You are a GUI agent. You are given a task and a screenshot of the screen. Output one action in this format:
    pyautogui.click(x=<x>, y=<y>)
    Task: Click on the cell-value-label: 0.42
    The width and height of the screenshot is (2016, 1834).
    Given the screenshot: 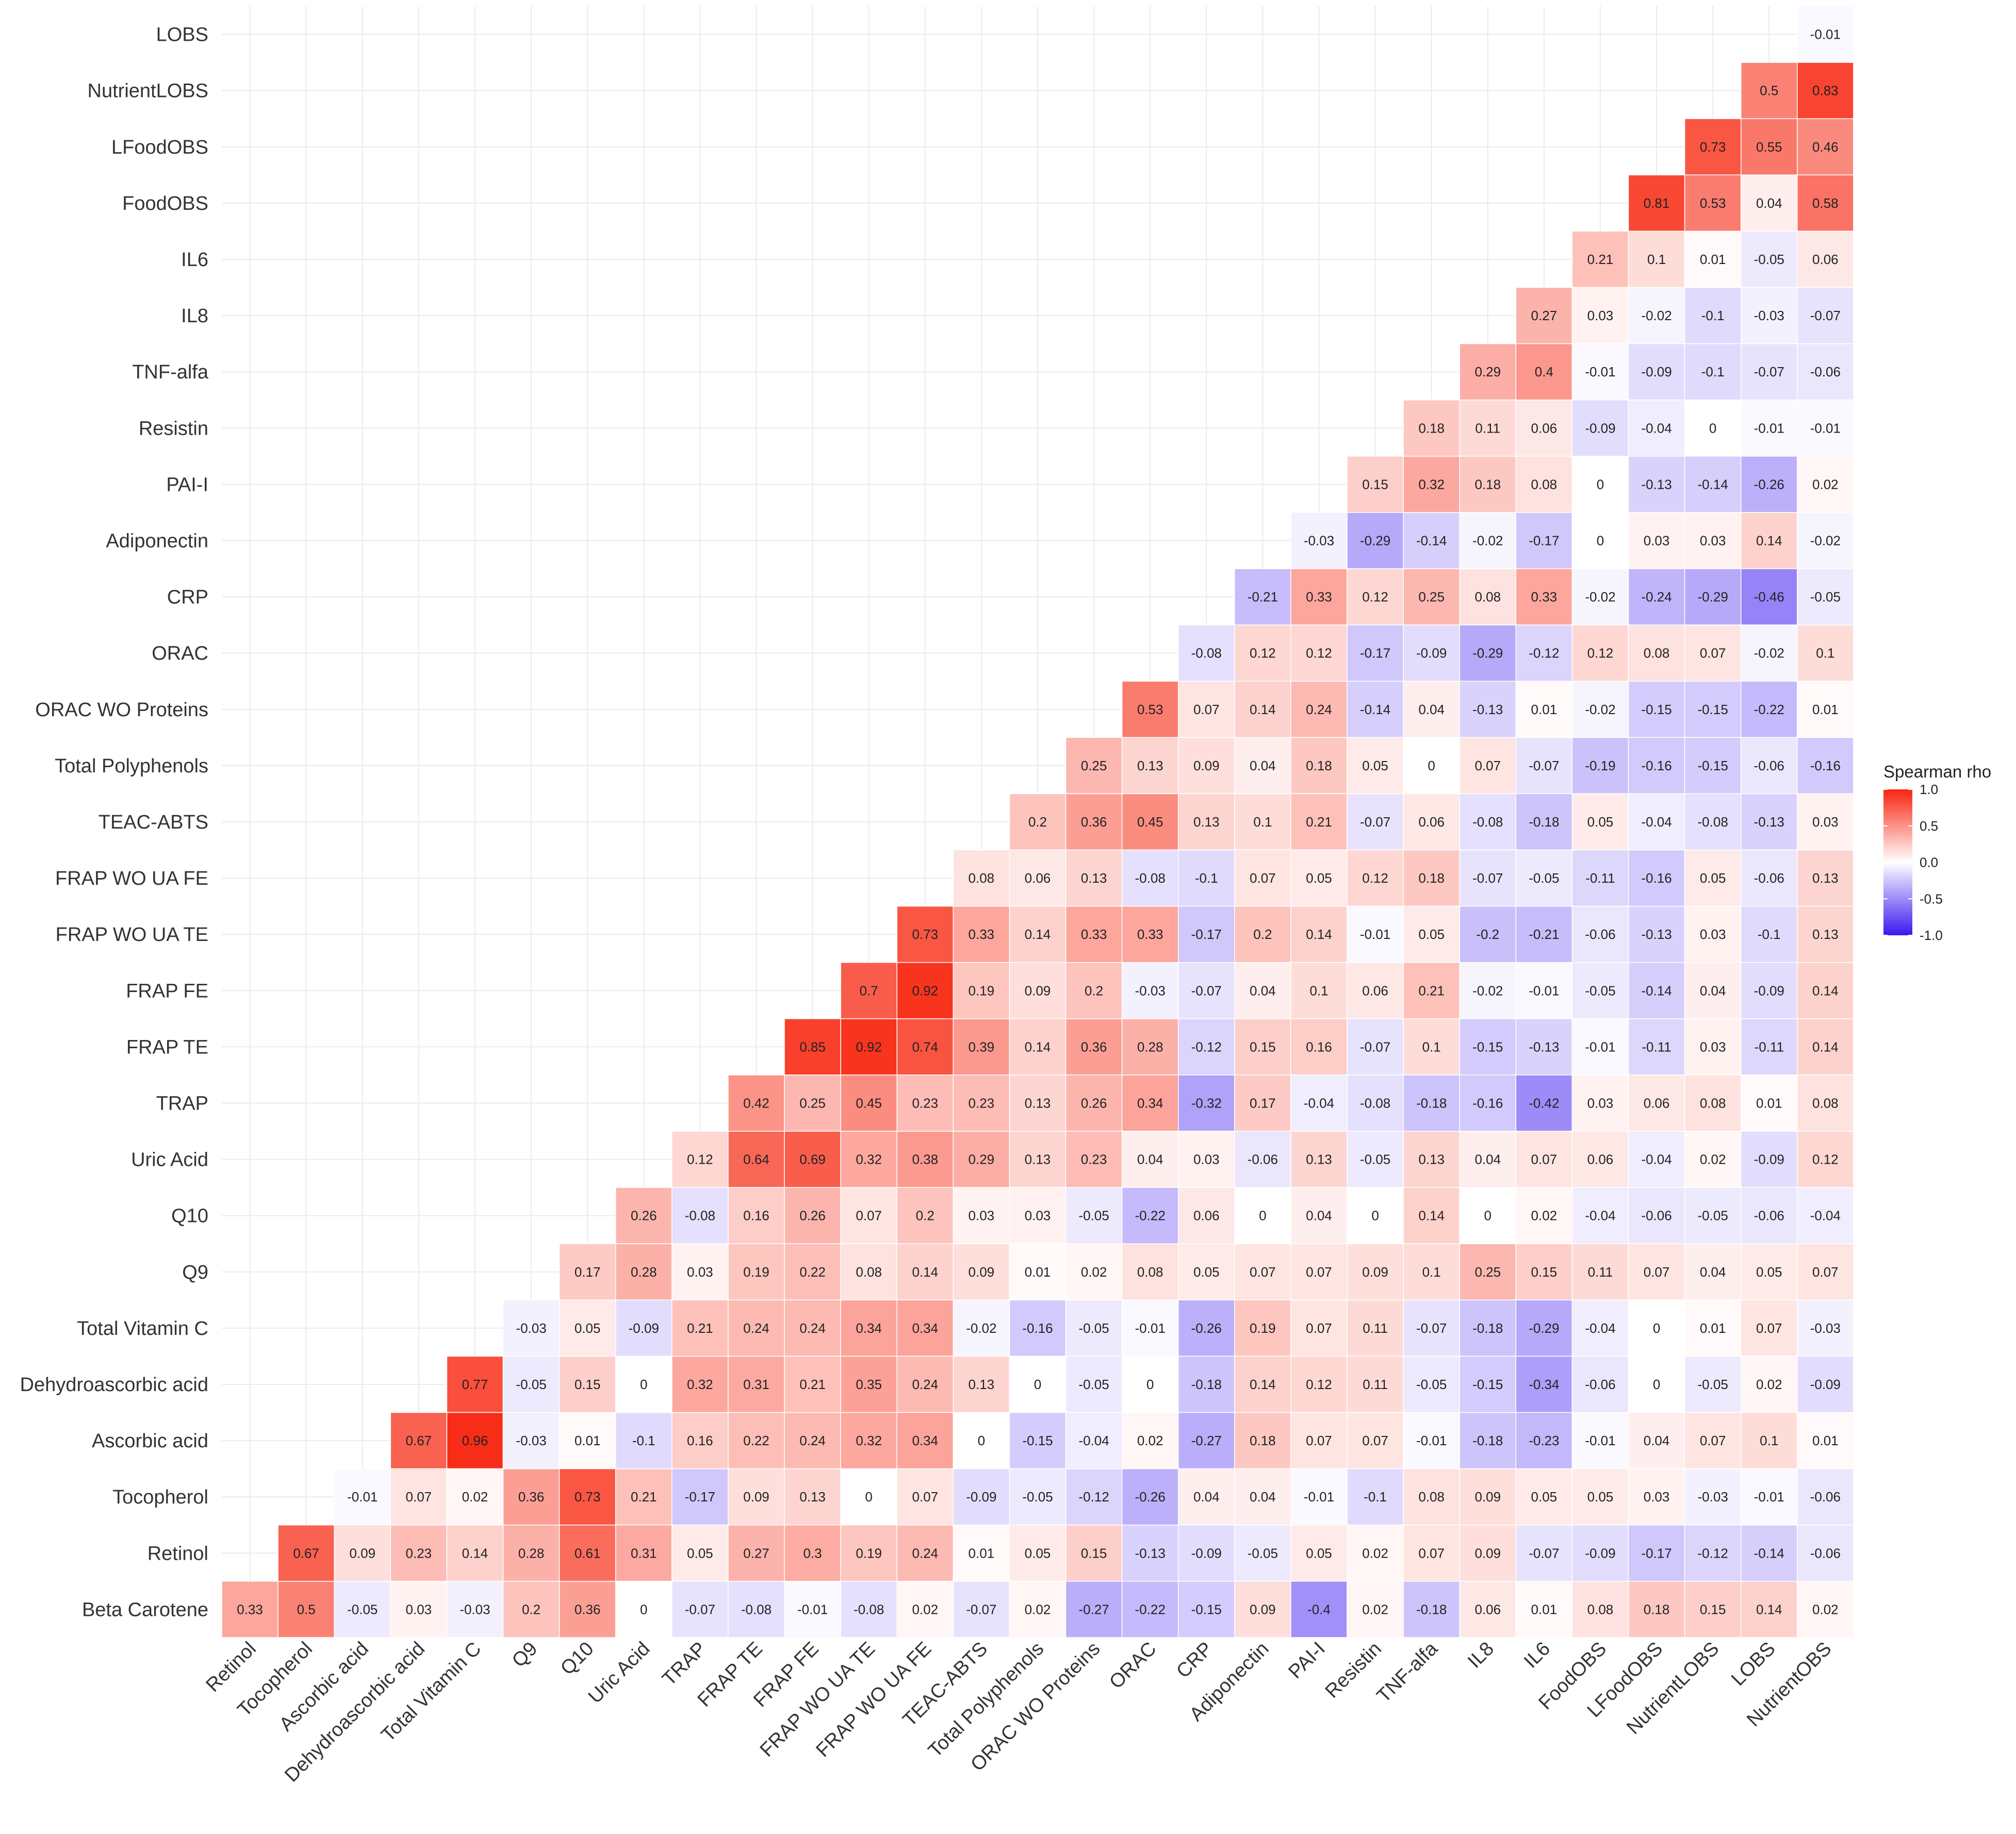 What is the action you would take?
    pyautogui.click(x=756, y=1103)
    